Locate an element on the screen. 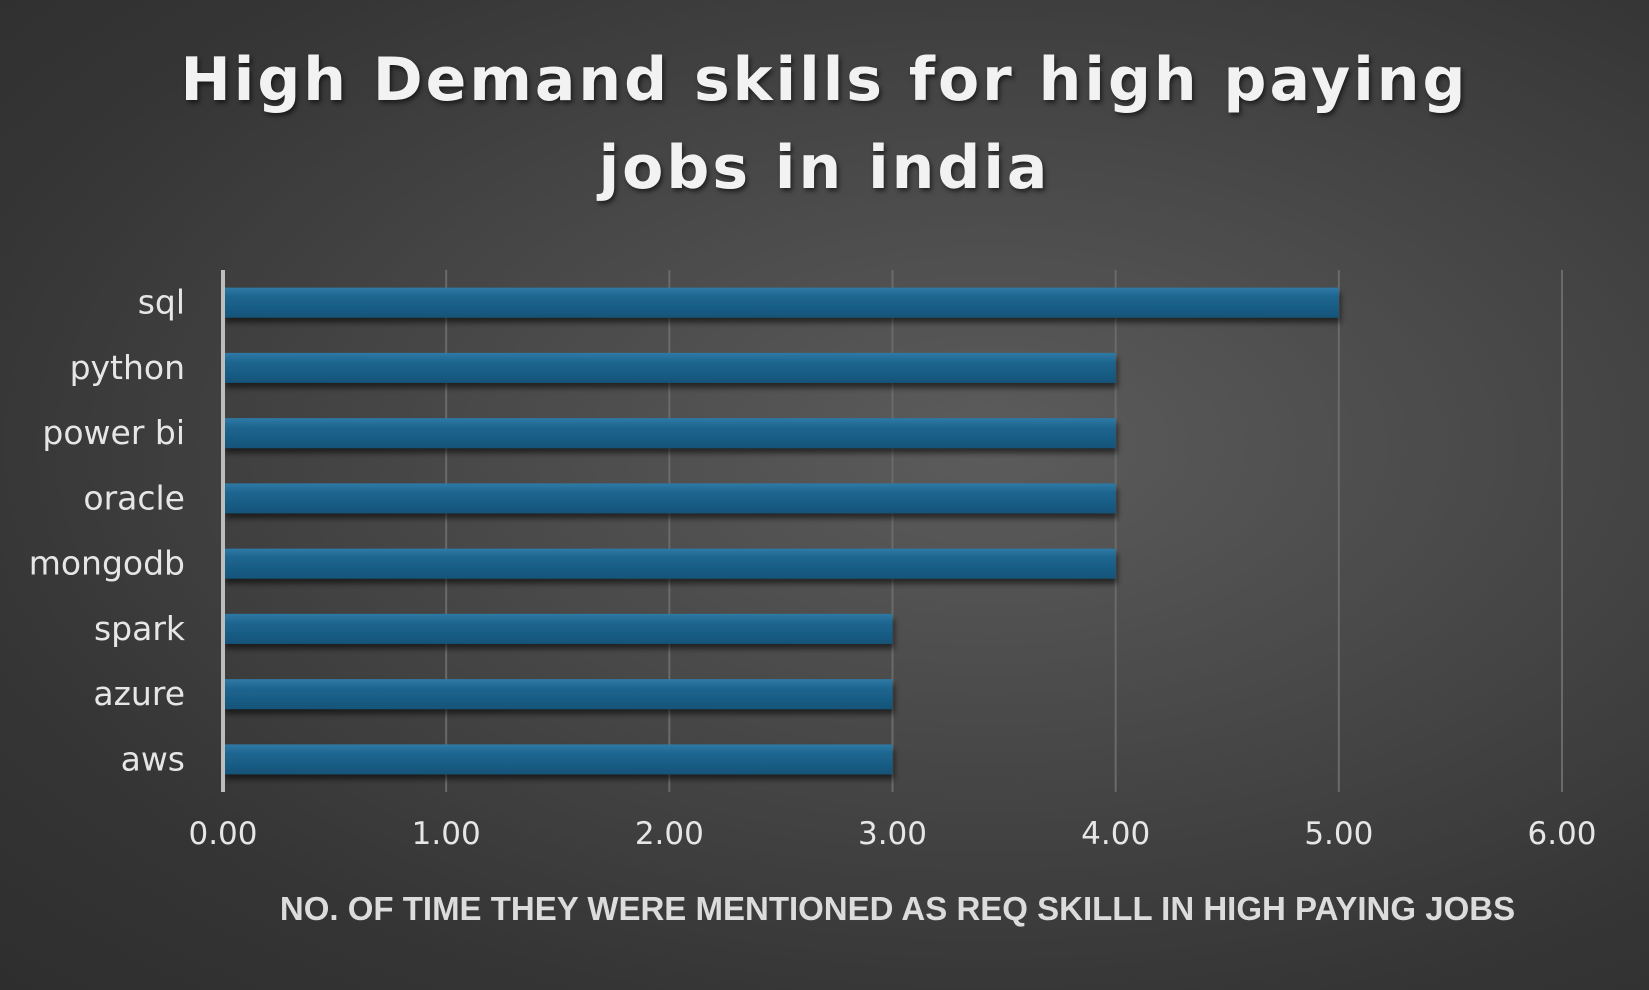 The height and width of the screenshot is (990, 1649). y-category-label: azure is located at coordinates (139, 693).